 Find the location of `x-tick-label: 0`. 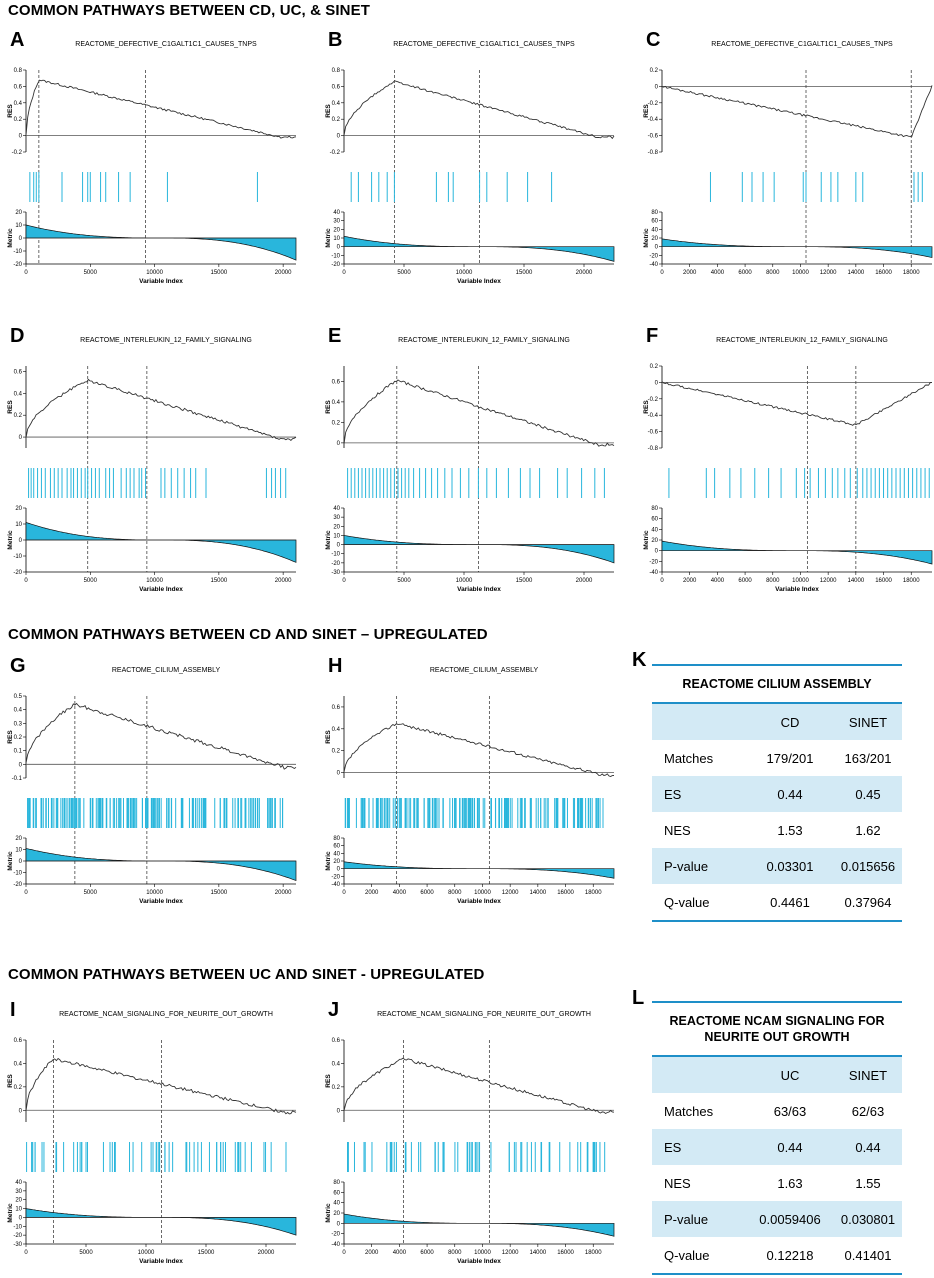

x-tick-label: 0 is located at coordinates (344, 273).